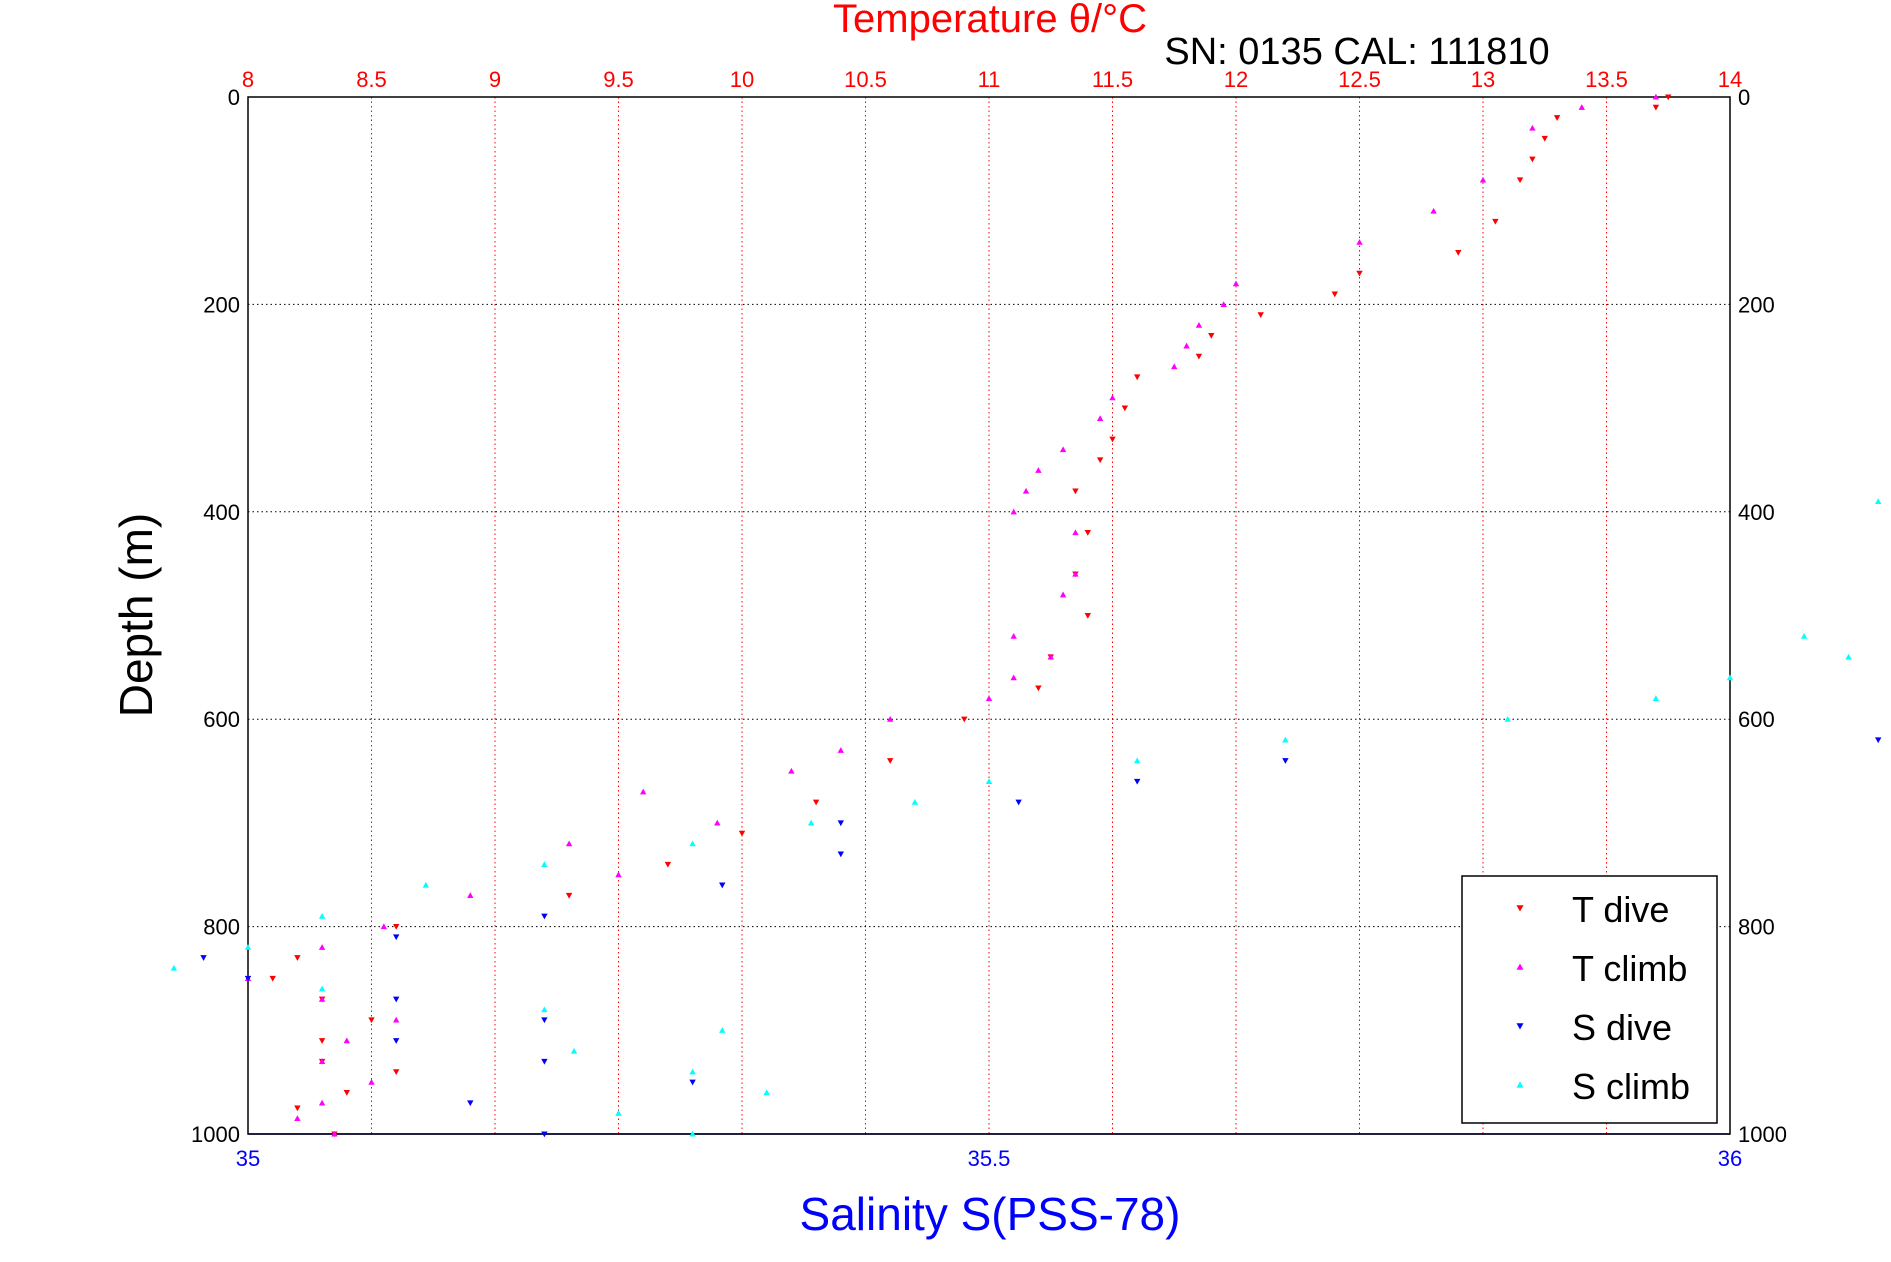 The image size is (1891, 1262). What do you see at coordinates (371, 79) in the screenshot?
I see `temperature-tick-label: 8.5` at bounding box center [371, 79].